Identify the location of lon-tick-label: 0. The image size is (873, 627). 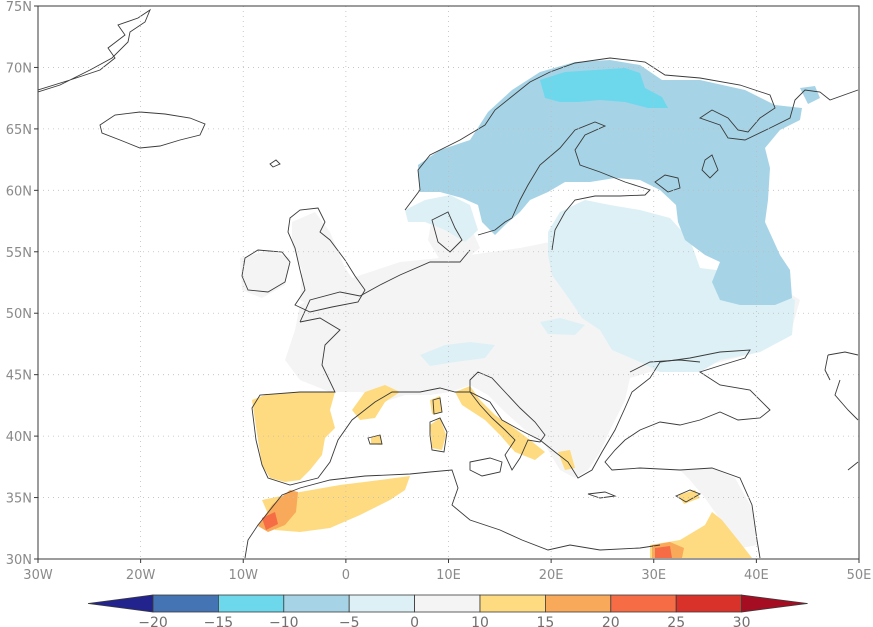
(346, 575).